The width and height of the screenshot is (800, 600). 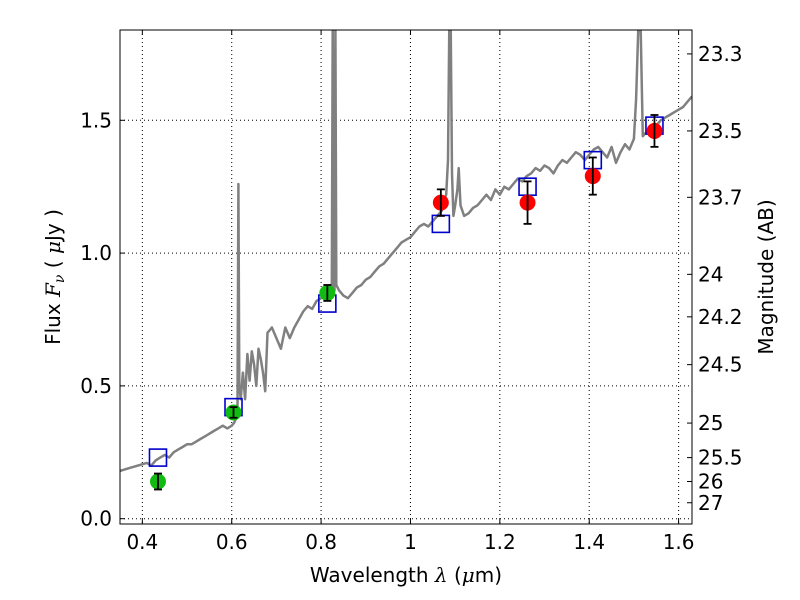 What do you see at coordinates (720, 197) in the screenshot?
I see `magnitude-tick-label: 23.7` at bounding box center [720, 197].